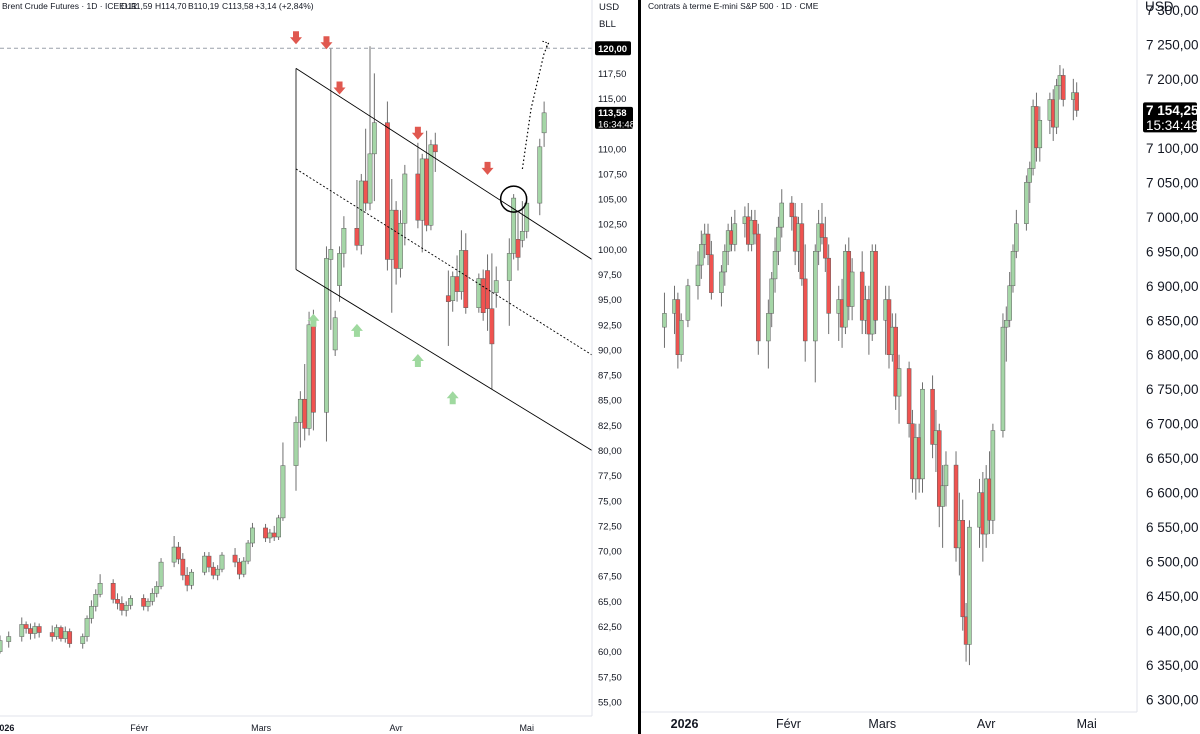 This screenshot has height=734, width=1200. What do you see at coordinates (444, 163) in the screenshot?
I see `channel-upper-line` at bounding box center [444, 163].